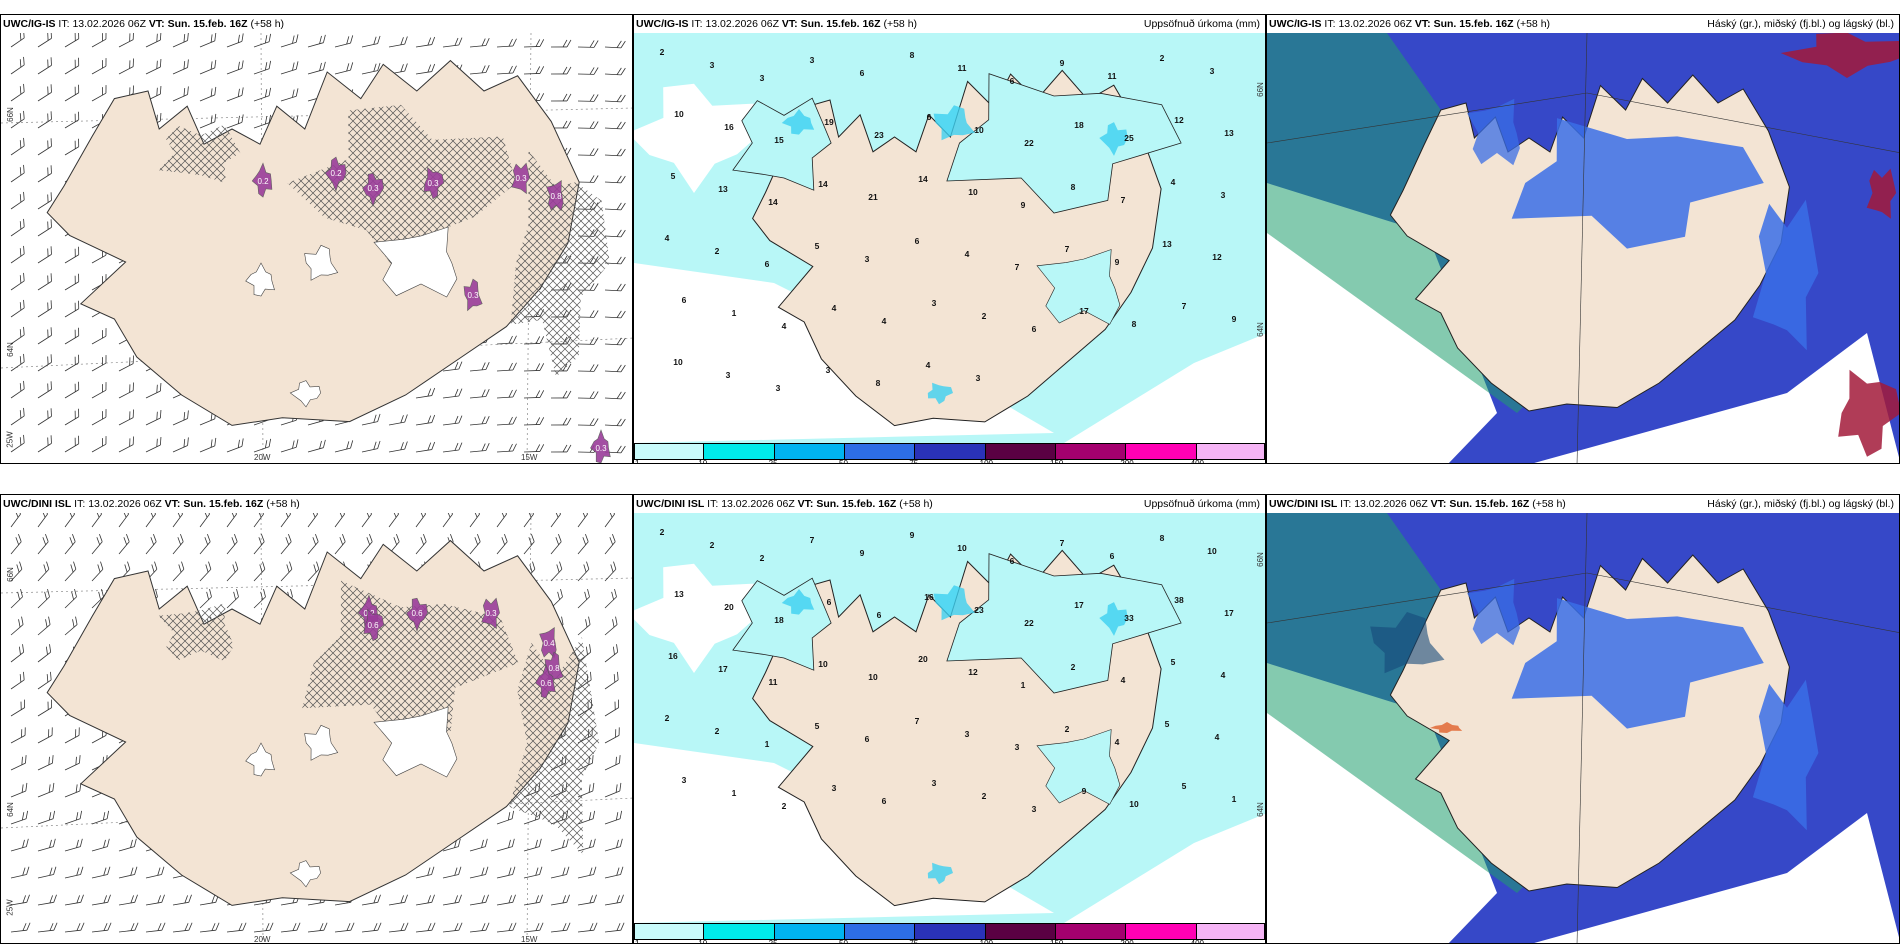 The image size is (1900, 950). I want to click on colorbar-label: 200, so click(1127, 941).